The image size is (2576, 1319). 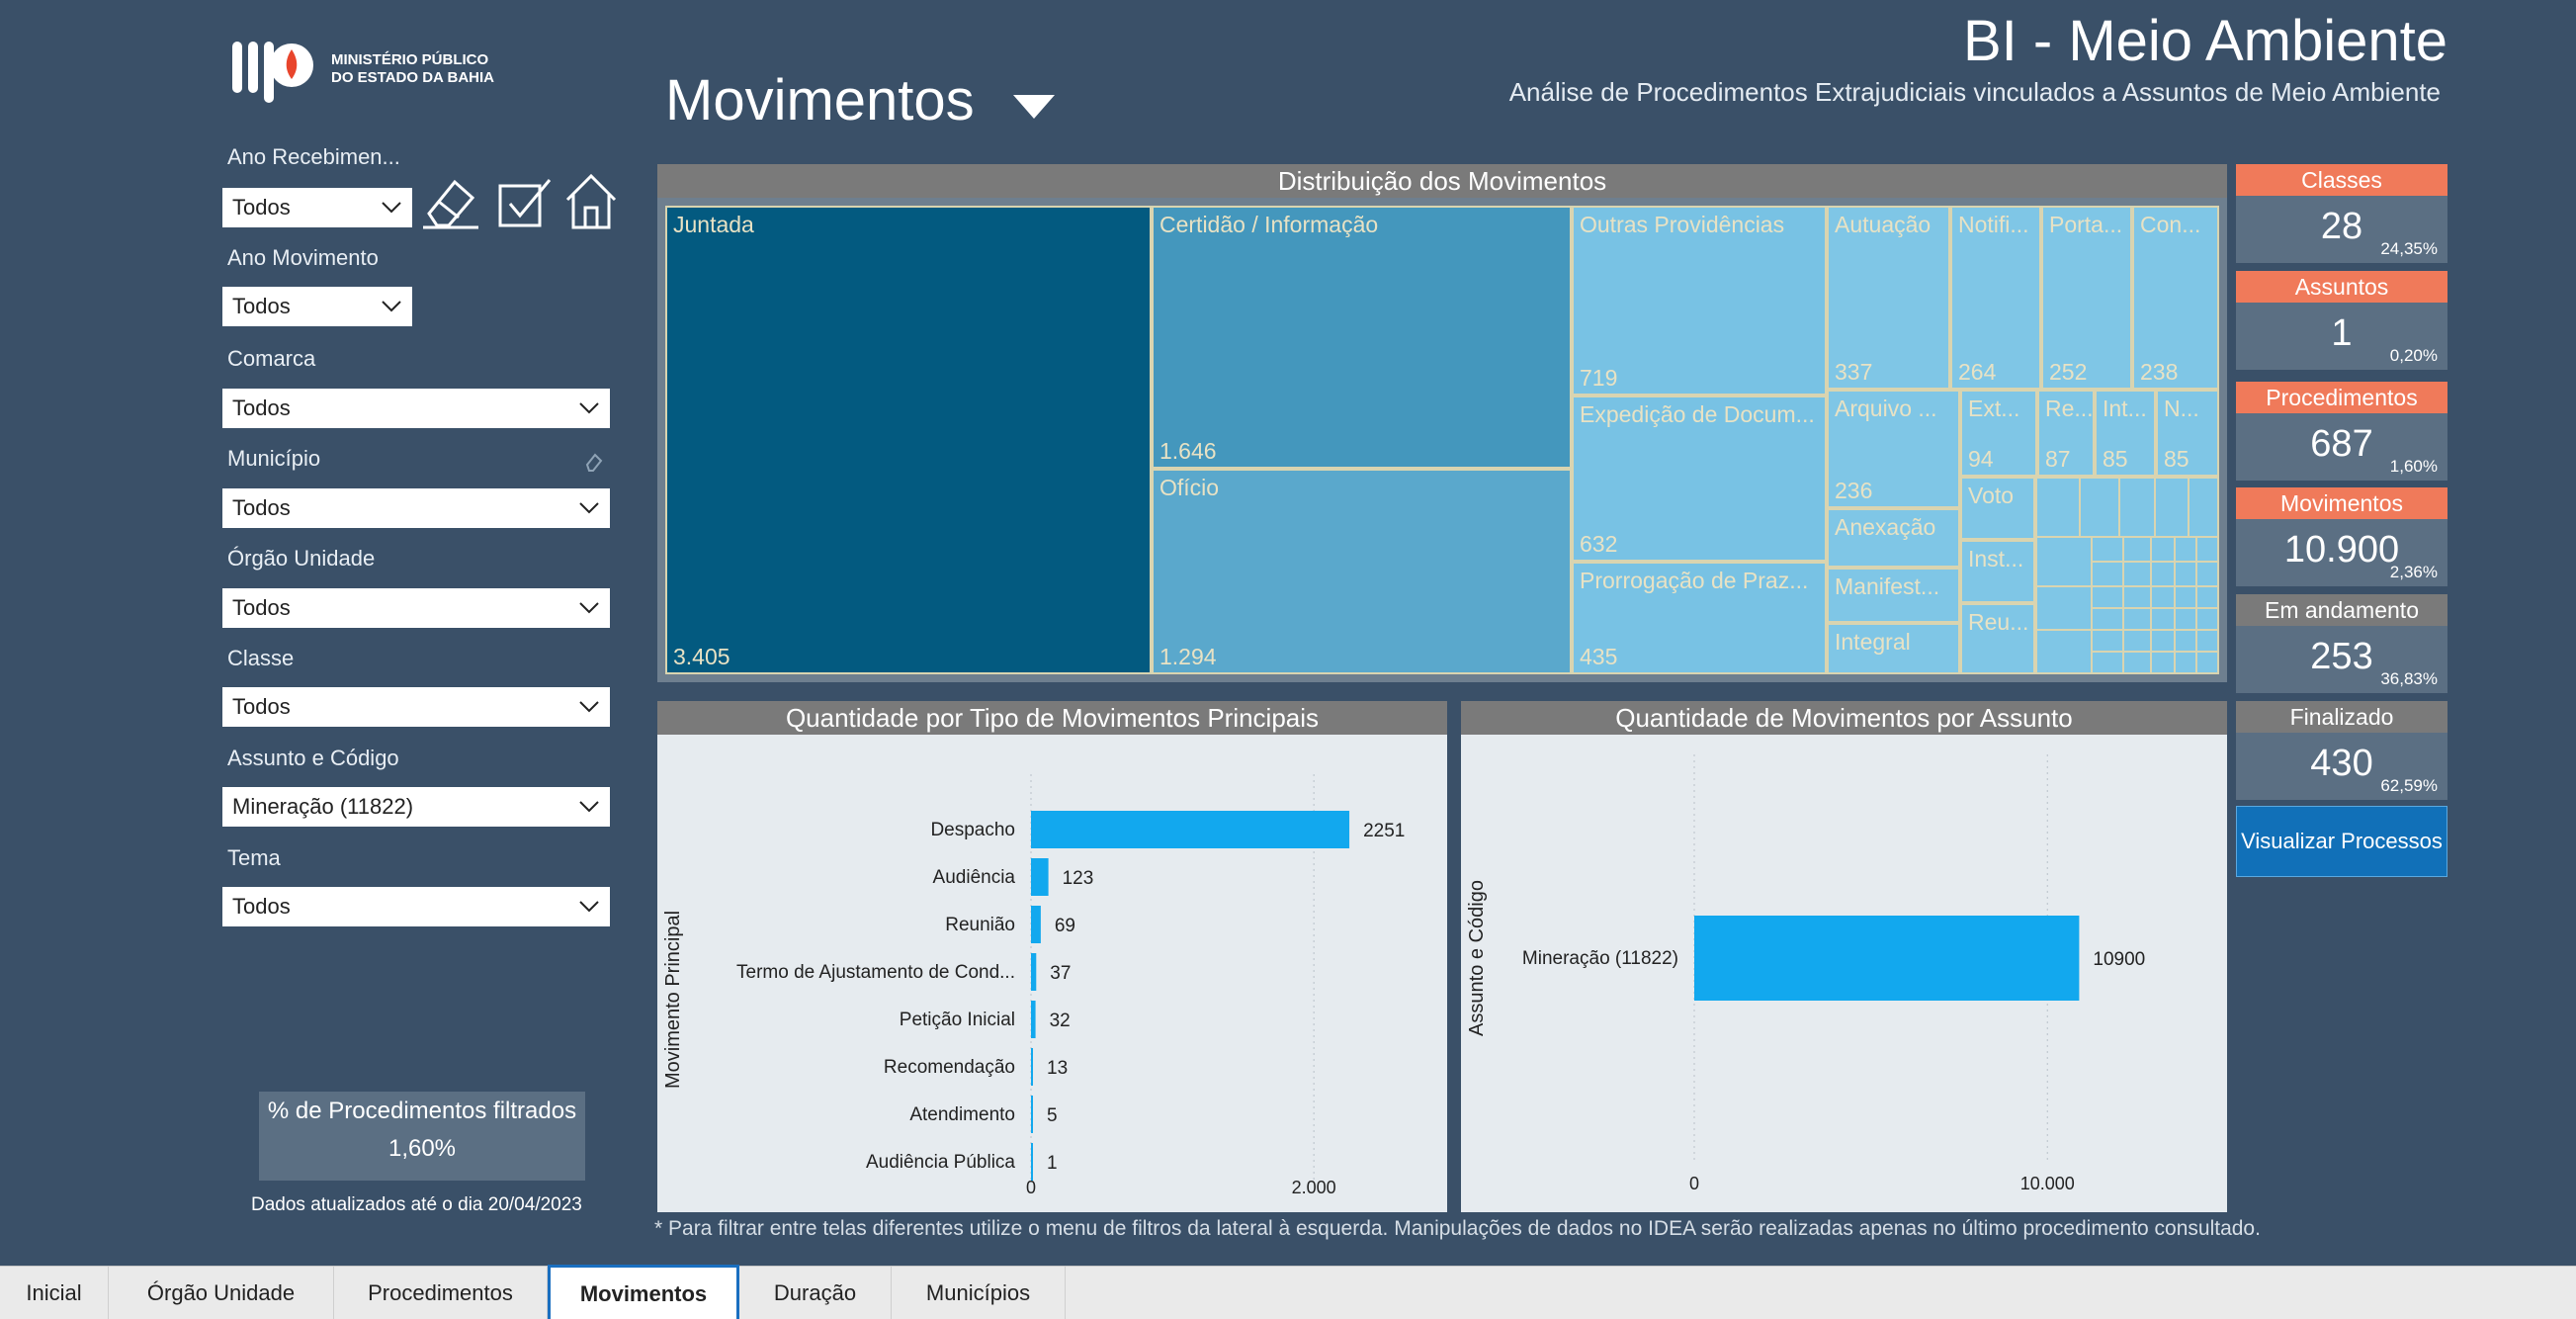 What do you see at coordinates (2341, 336) in the screenshot?
I see `kpi-card: 1 0,20%` at bounding box center [2341, 336].